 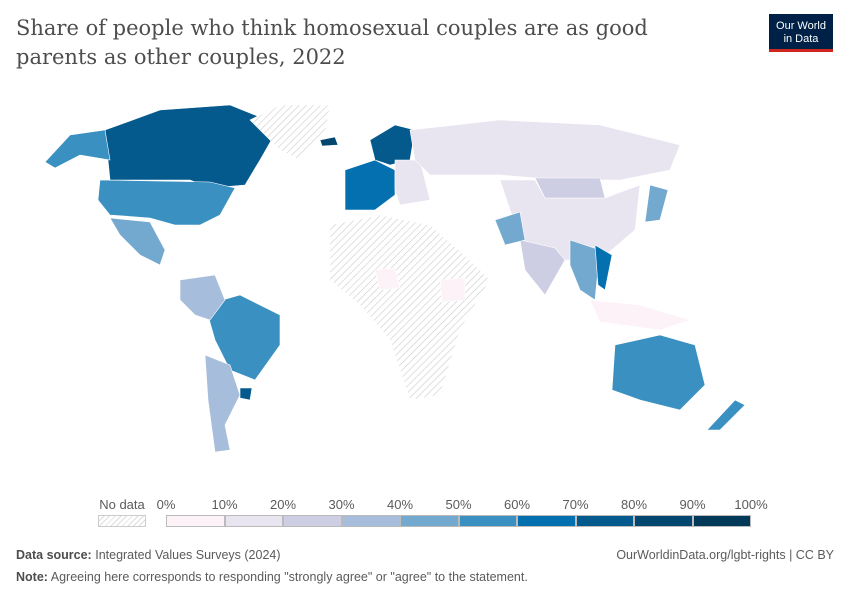 What do you see at coordinates (634, 504) in the screenshot?
I see `legend-tick: 80%` at bounding box center [634, 504].